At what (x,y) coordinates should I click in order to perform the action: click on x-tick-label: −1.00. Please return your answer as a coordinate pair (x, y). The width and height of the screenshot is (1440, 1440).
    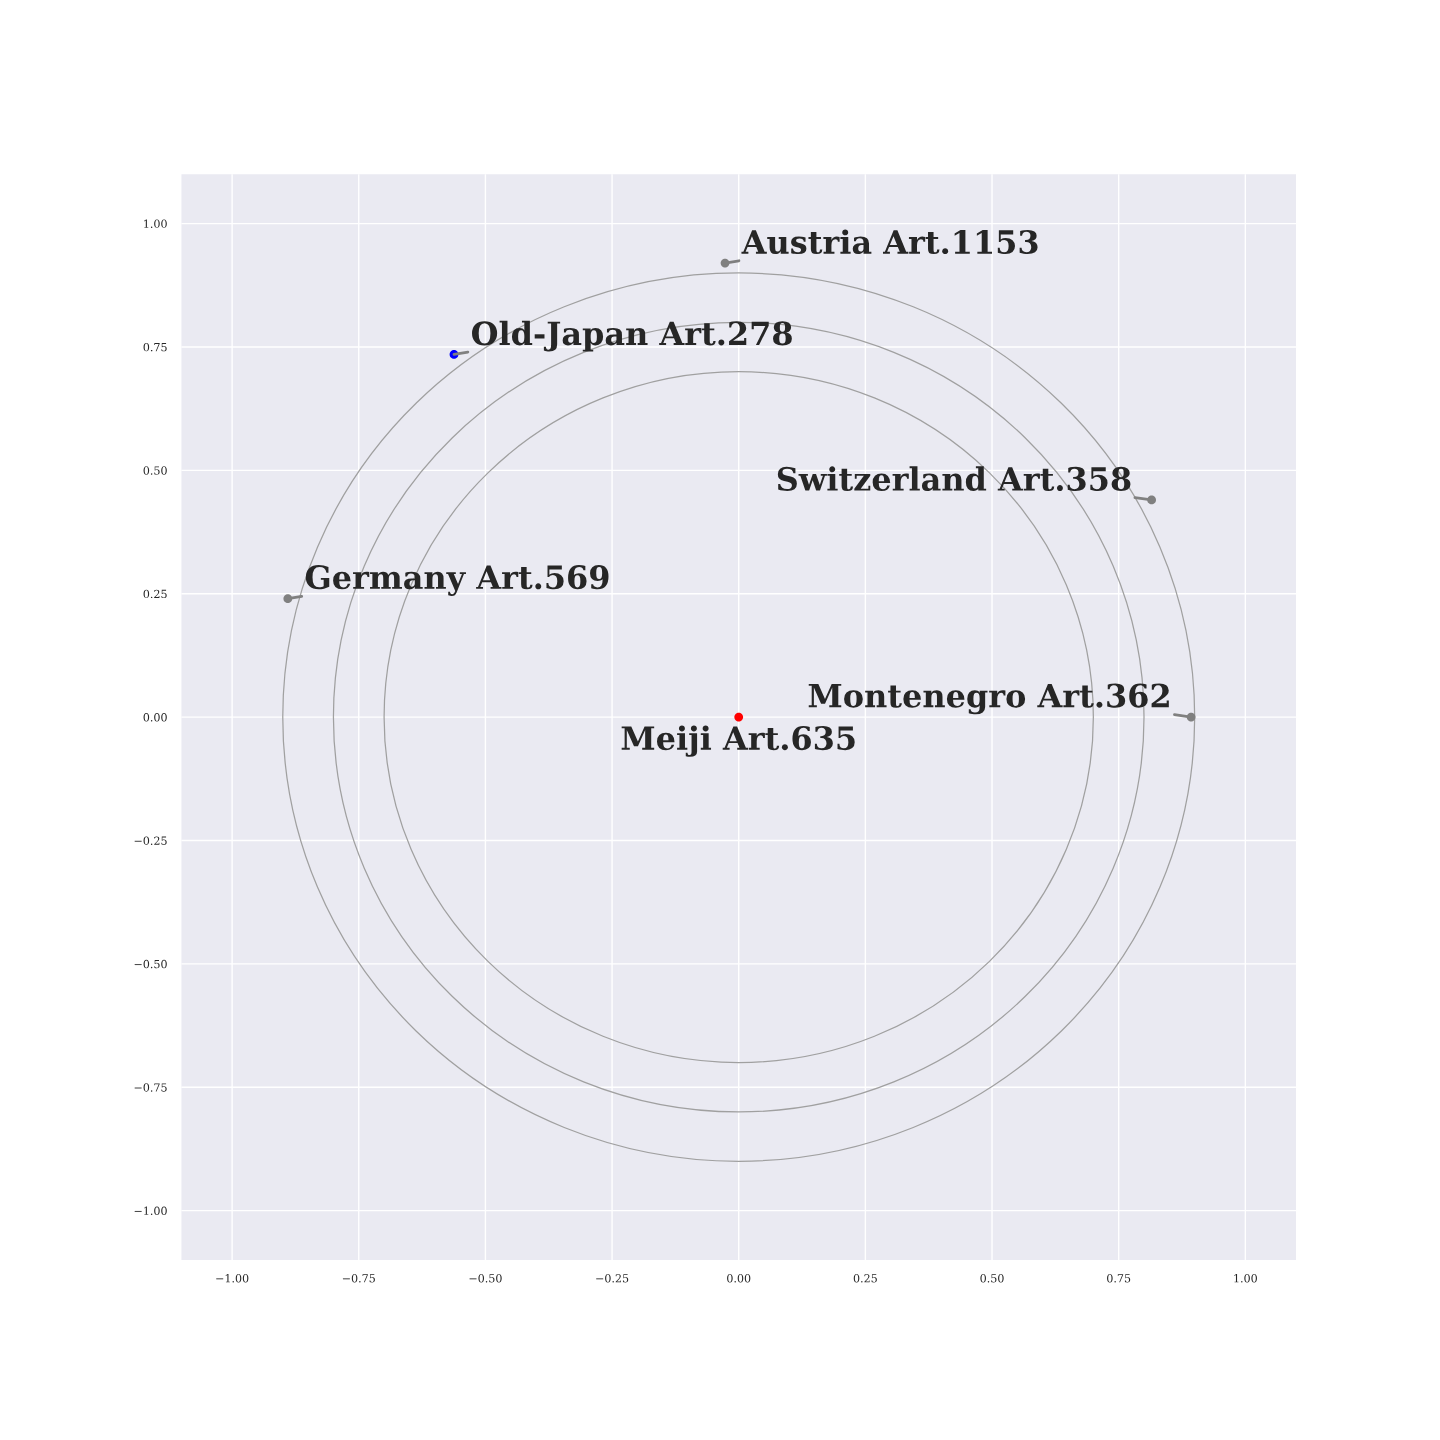
    Looking at the image, I should click on (232, 1278).